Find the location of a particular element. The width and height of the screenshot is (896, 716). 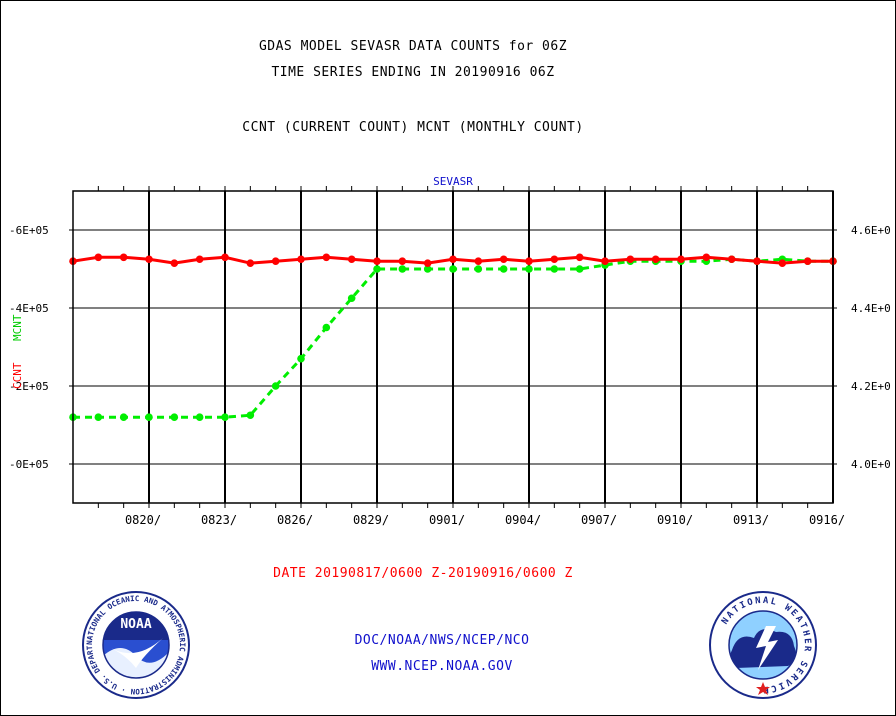

y-tick-label-left: -4E+05 is located at coordinates (29, 308).